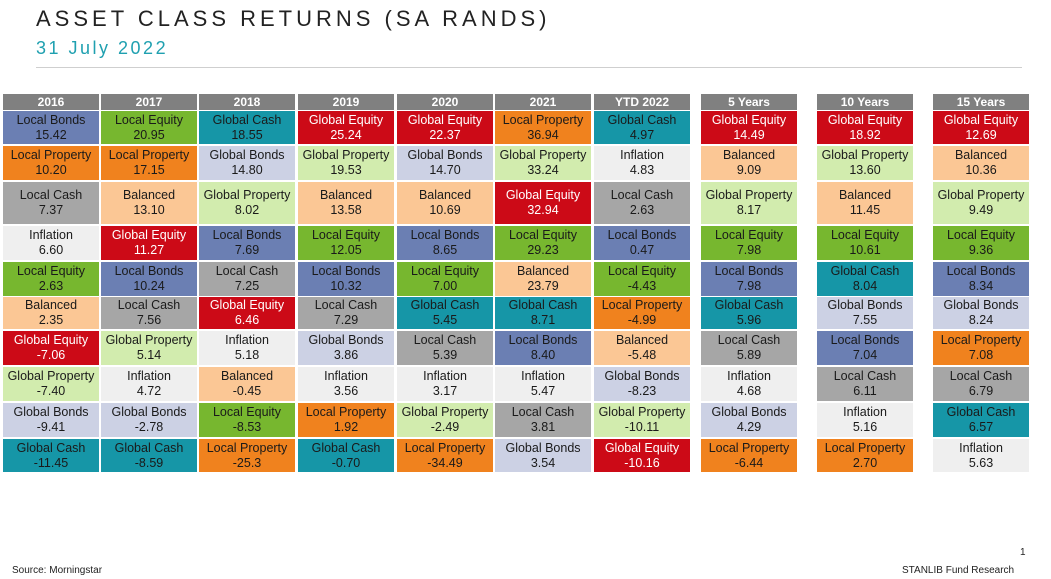 This screenshot has width=1051, height=579. I want to click on cell-local-property: Local Property -6.44, so click(749, 455).